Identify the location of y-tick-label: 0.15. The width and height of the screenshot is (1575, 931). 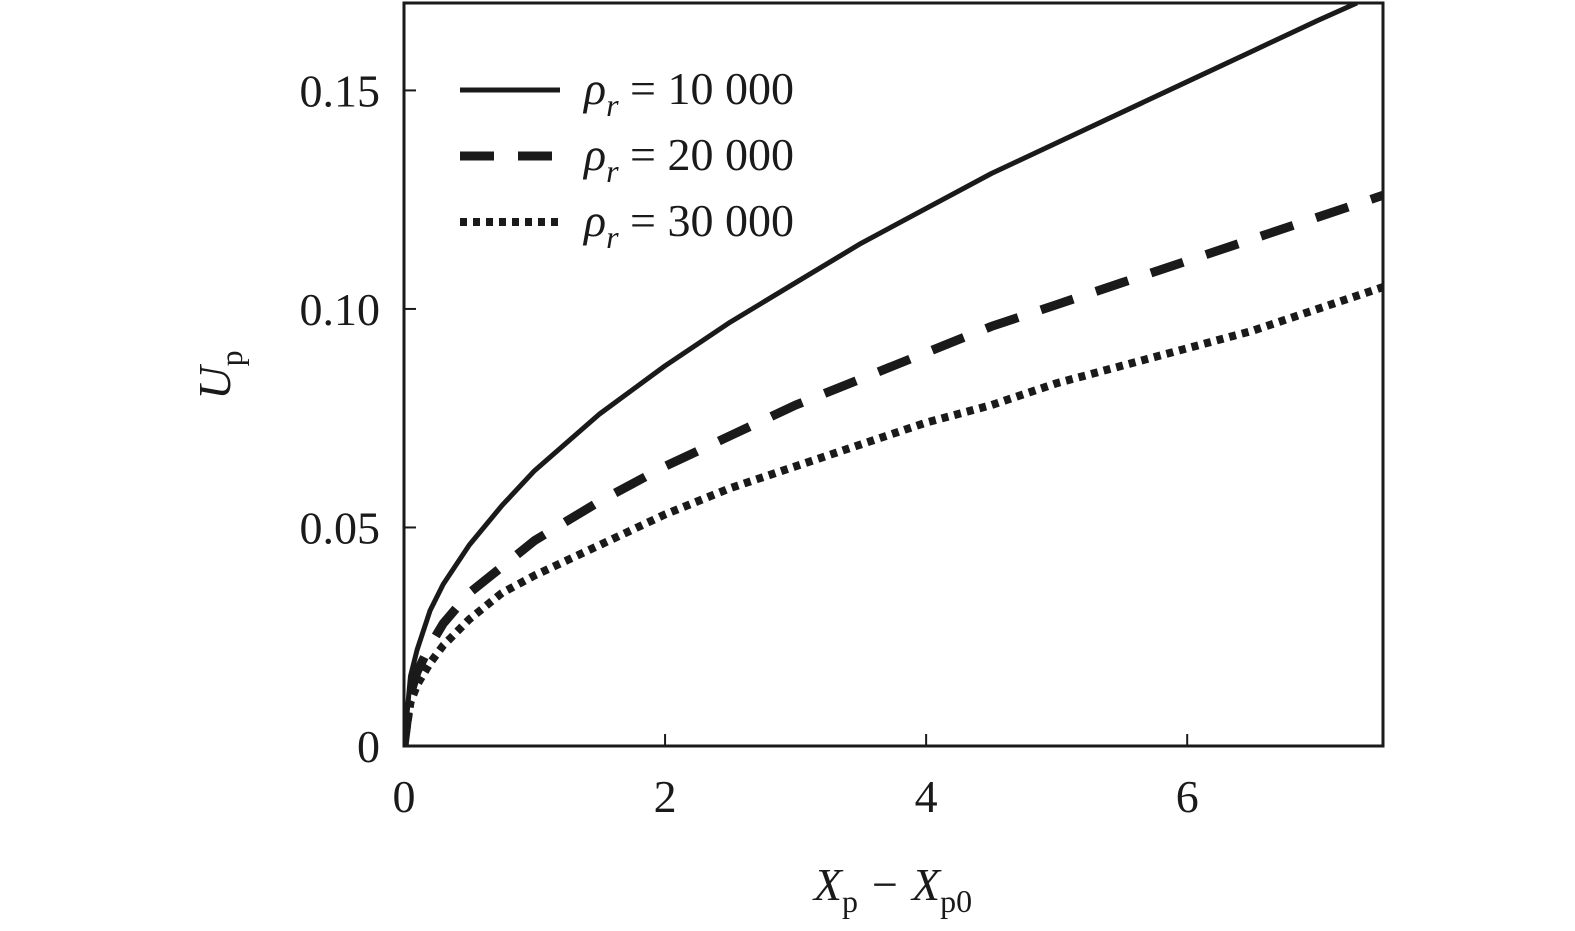
(340, 90).